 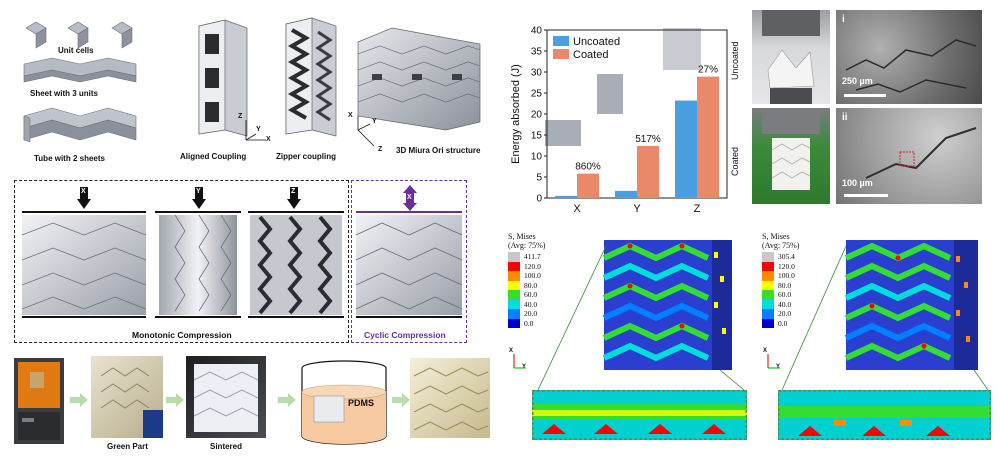 I want to click on fe-left-x: X, so click(x=511, y=351).